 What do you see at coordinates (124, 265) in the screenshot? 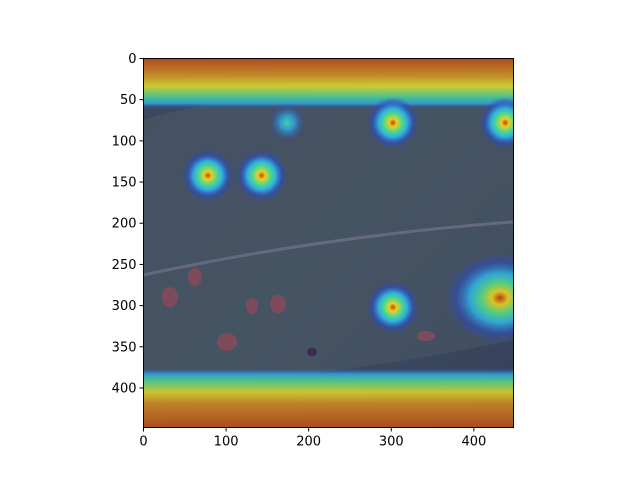
I see `y-tick-label: 250` at bounding box center [124, 265].